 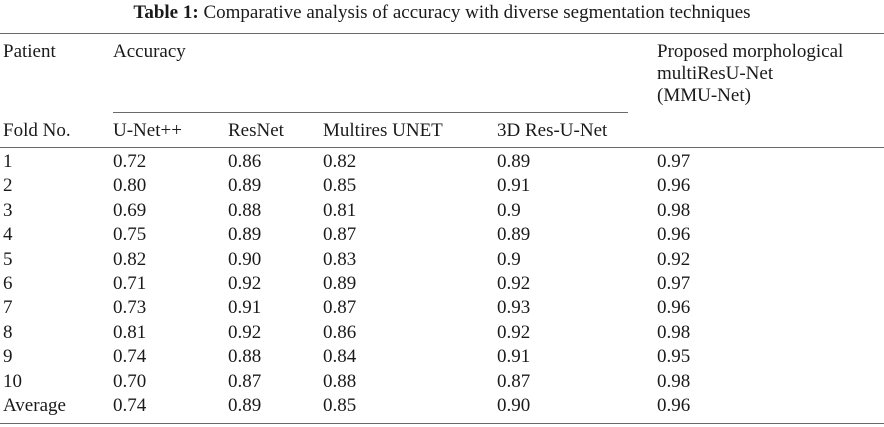 What do you see at coordinates (245, 381) in the screenshot?
I see `cell-resnet: 0.87` at bounding box center [245, 381].